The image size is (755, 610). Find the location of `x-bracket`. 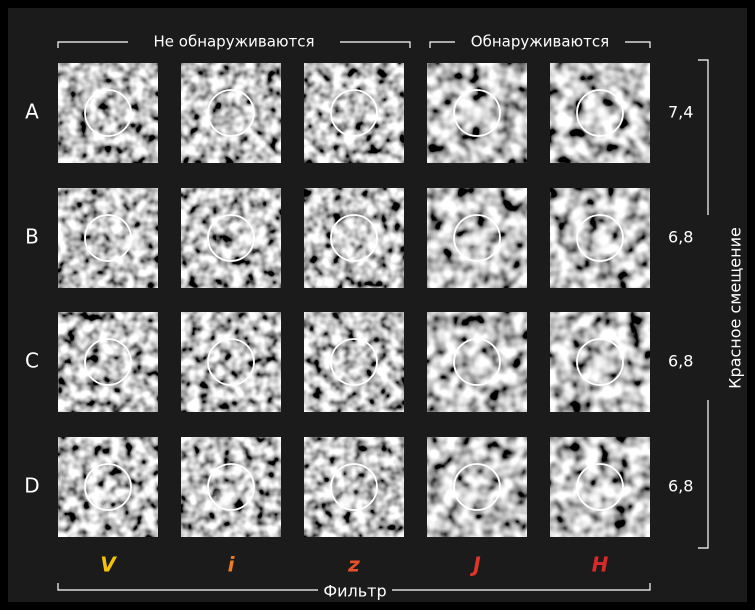

x-bracket is located at coordinates (354, 587).